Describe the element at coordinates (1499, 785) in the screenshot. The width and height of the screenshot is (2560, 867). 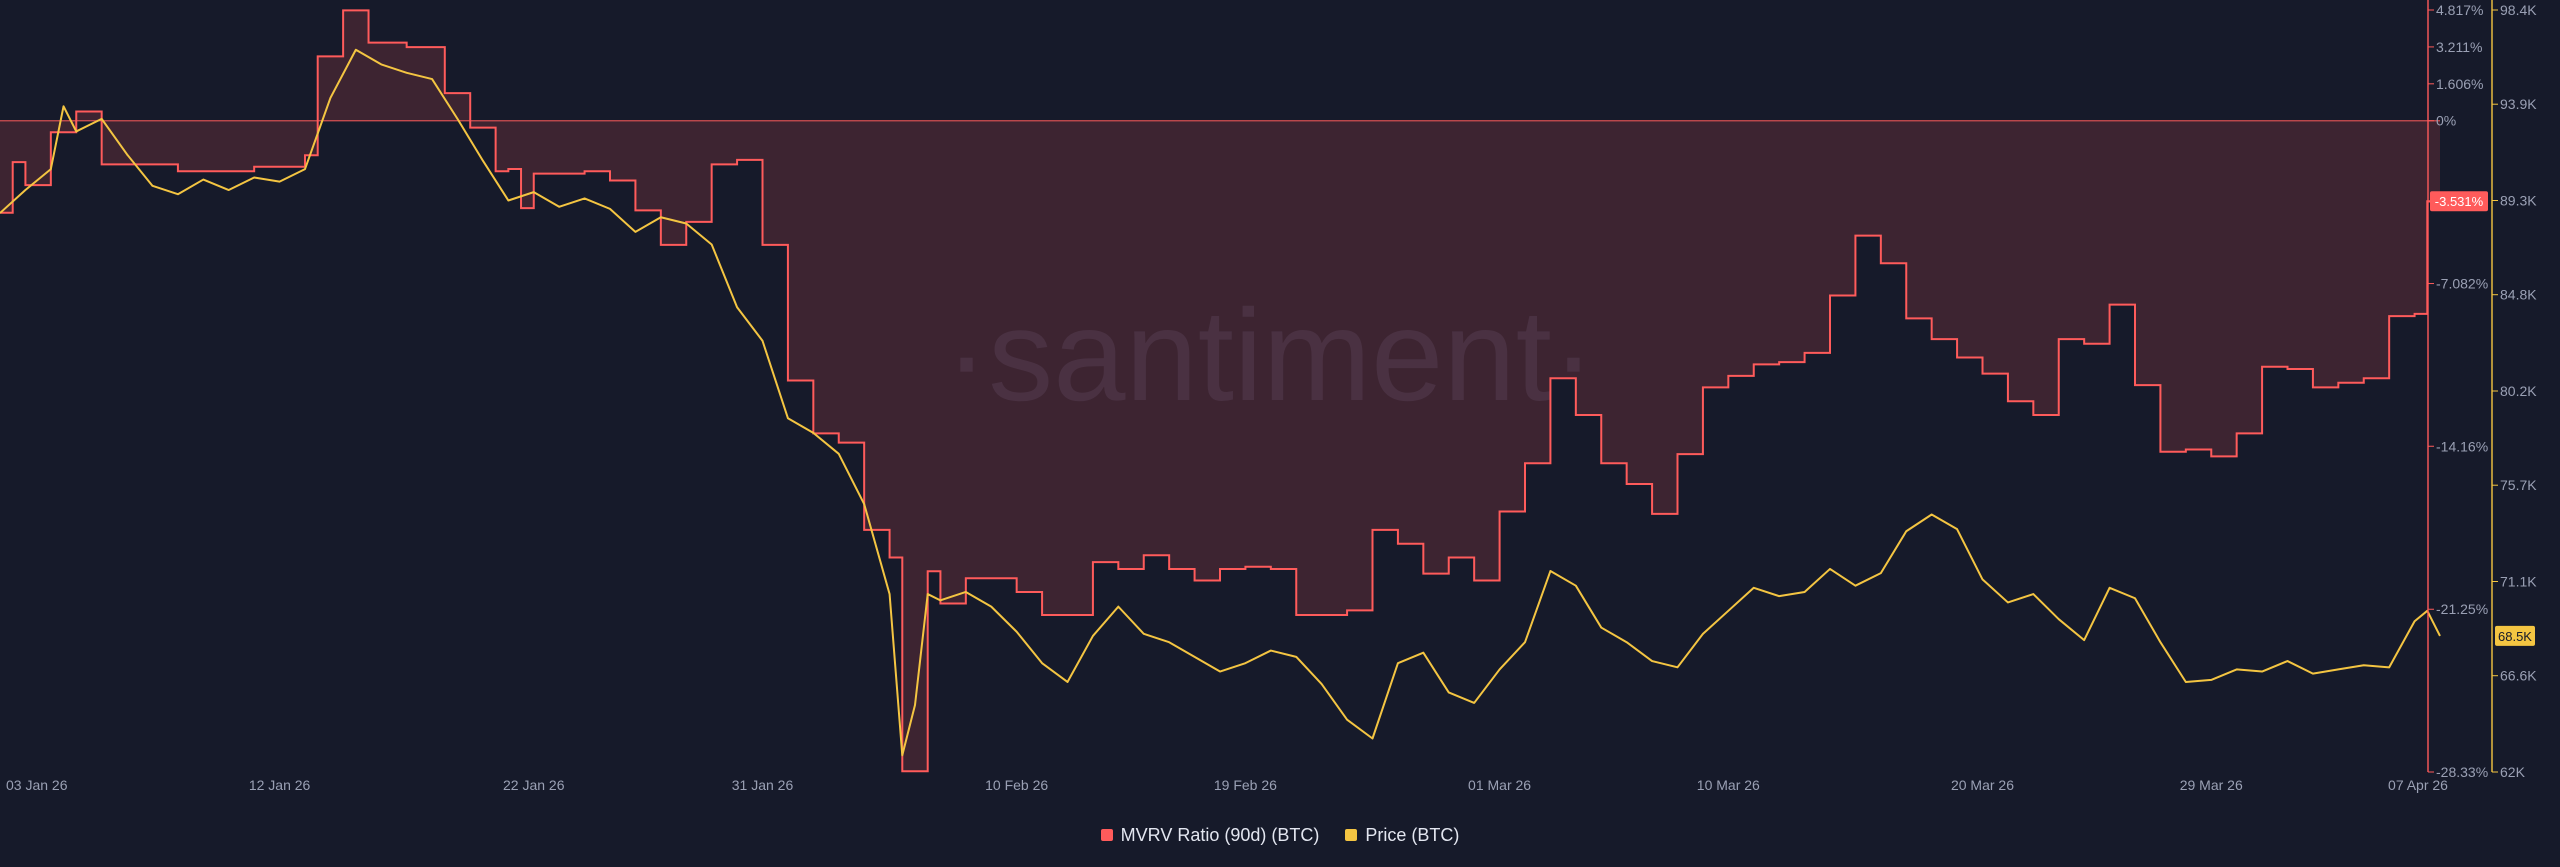
I see `x-tick-label: 01 Mar 26` at that location.